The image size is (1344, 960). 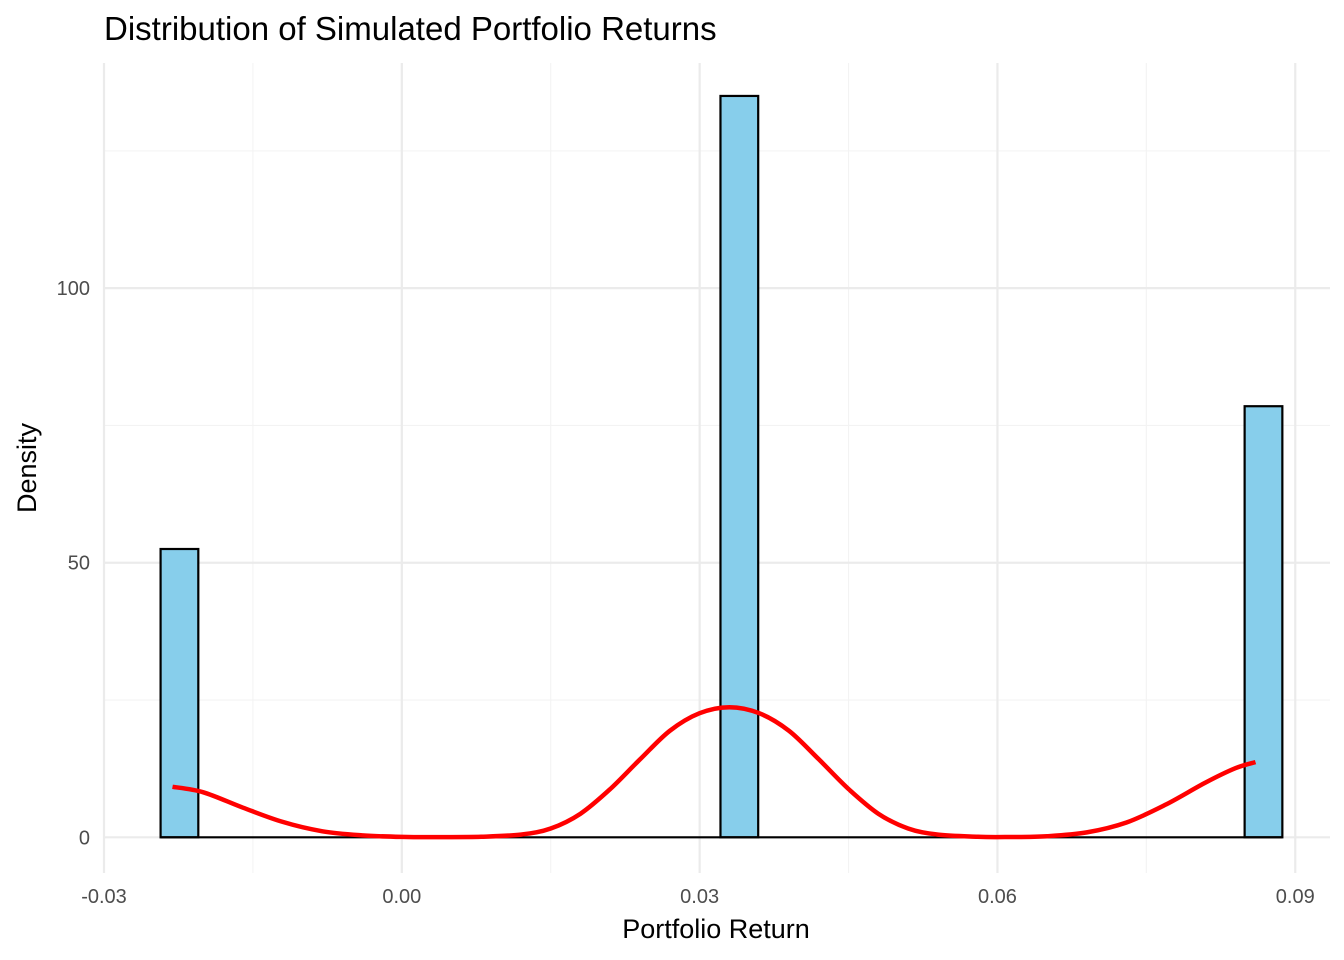 What do you see at coordinates (79, 564) in the screenshot?
I see `y-tick-label: 50` at bounding box center [79, 564].